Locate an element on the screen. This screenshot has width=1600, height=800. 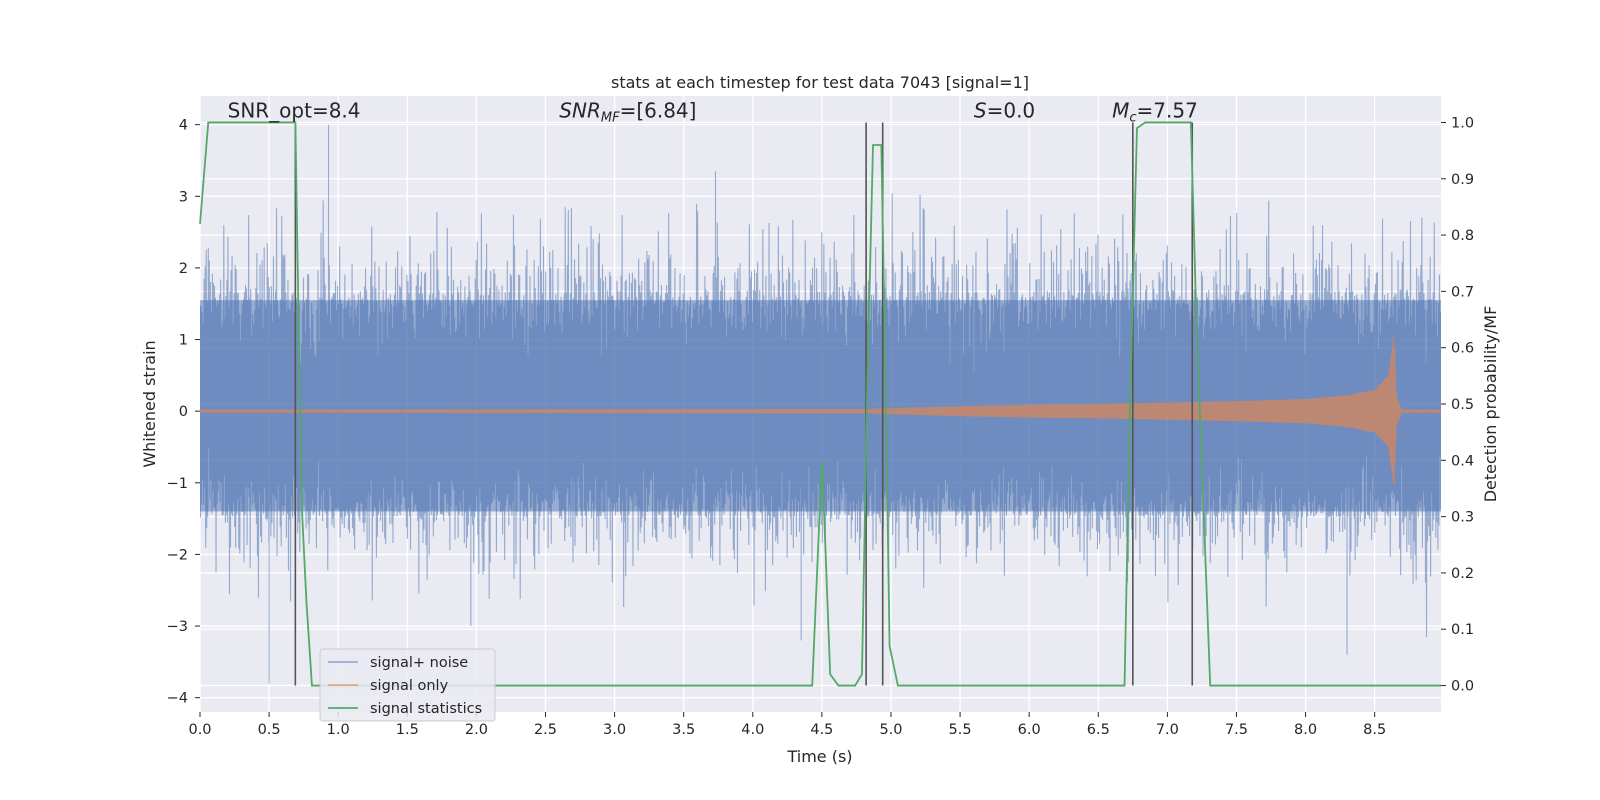
x-tick-label: 5.0 is located at coordinates (890, 730).